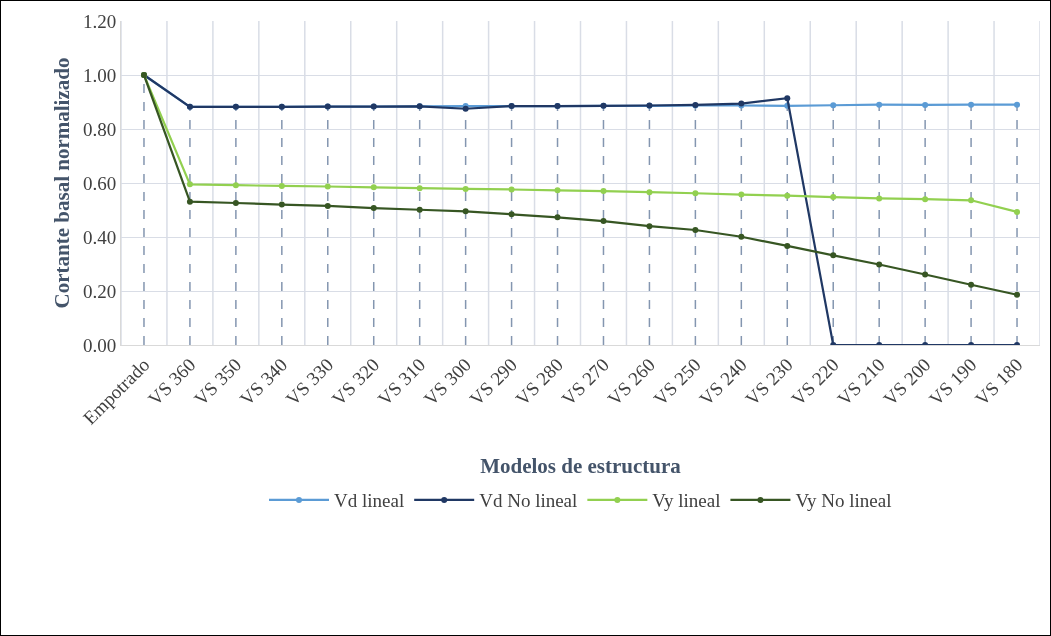 The height and width of the screenshot is (636, 1051). What do you see at coordinates (99, 183) in the screenshot?
I see `y-tick-label: 0.60` at bounding box center [99, 183].